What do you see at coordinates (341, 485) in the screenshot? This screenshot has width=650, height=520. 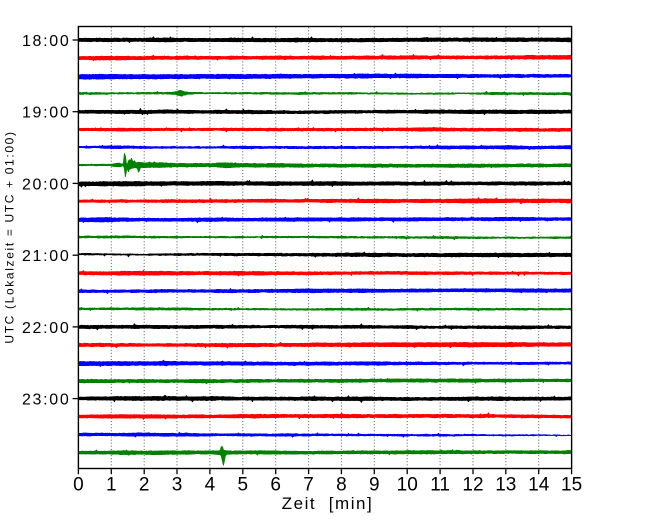 I see `svg-text: 8` at bounding box center [341, 485].